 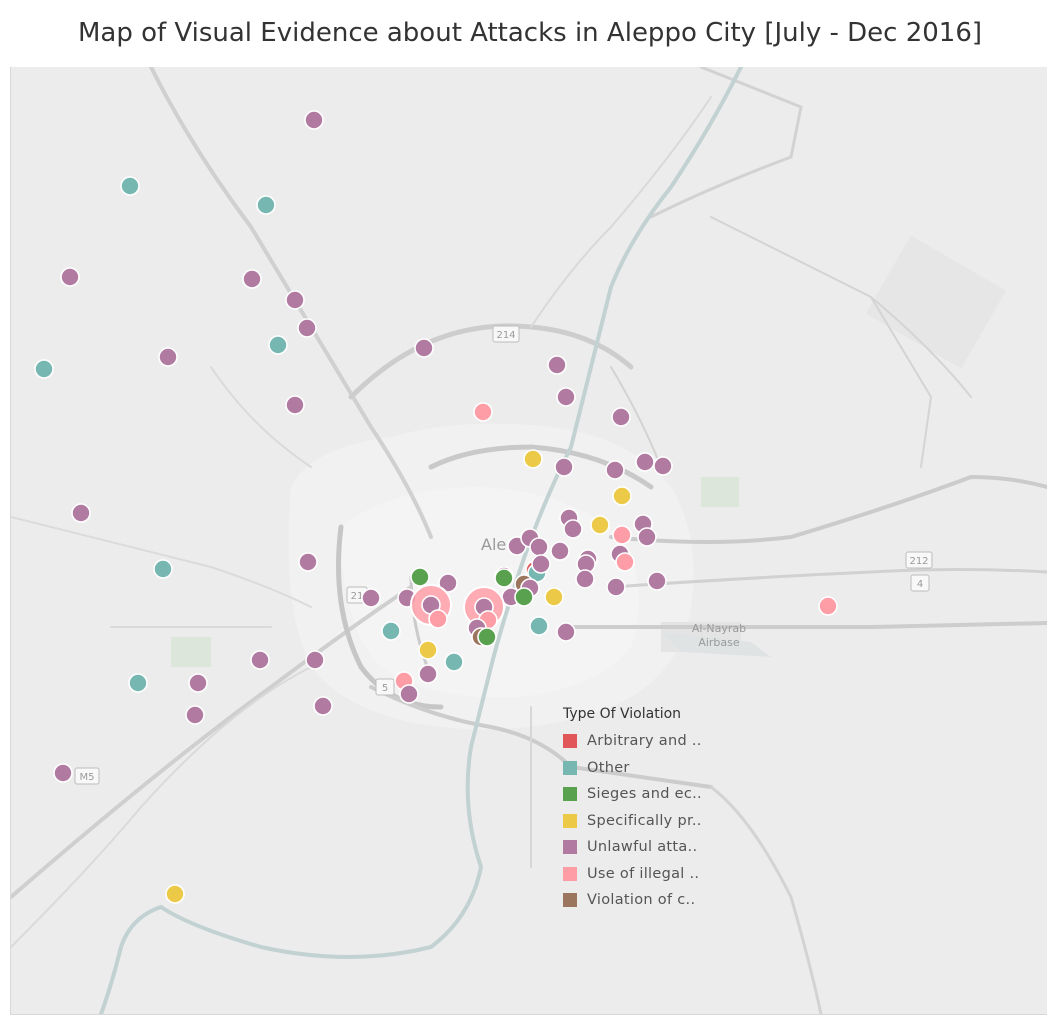 What do you see at coordinates (632, 768) in the screenshot?
I see `legend-item-other: Other` at bounding box center [632, 768].